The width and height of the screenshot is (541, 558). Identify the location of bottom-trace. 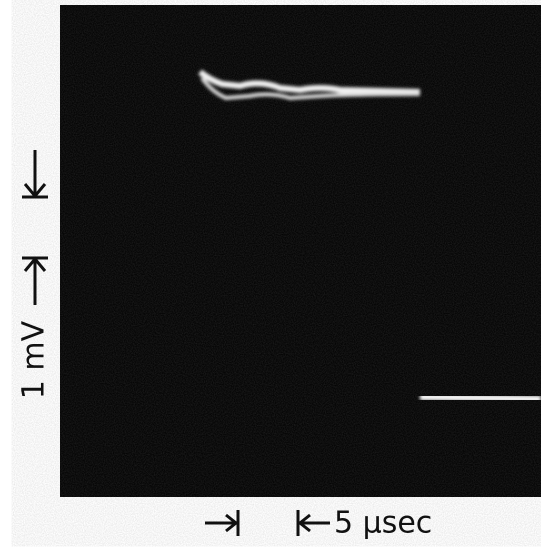
(480, 398).